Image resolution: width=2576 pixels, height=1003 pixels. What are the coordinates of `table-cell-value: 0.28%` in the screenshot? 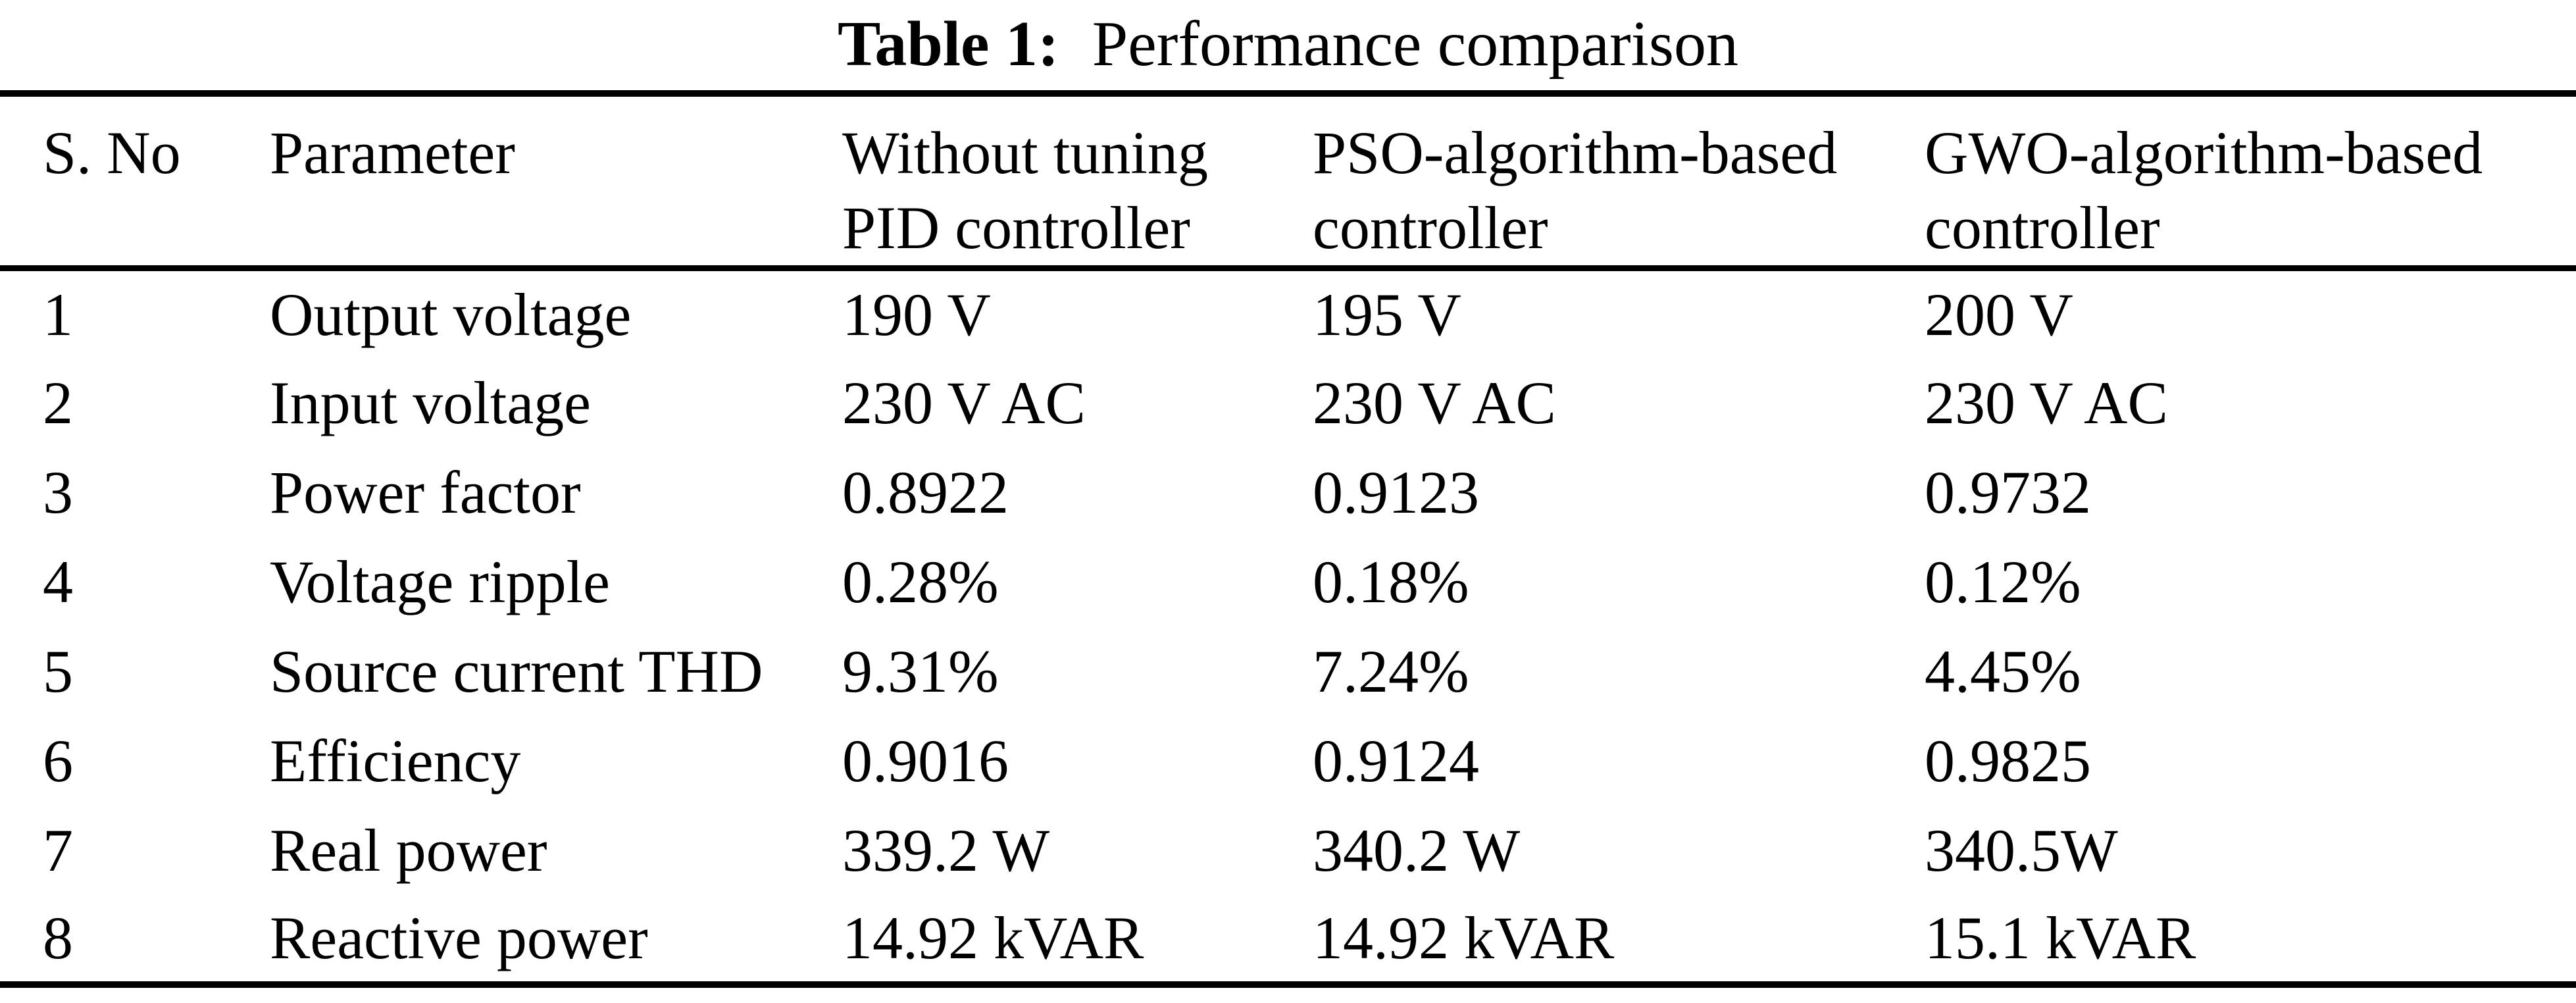 It's located at (920, 581).